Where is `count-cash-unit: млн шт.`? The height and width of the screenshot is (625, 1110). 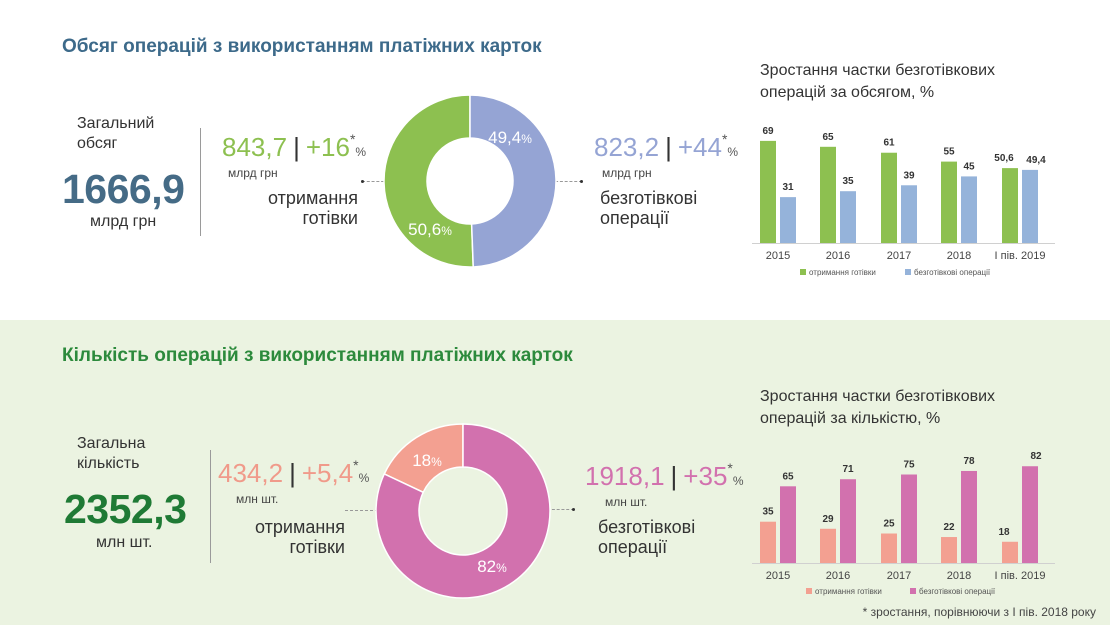 count-cash-unit: млн шт. is located at coordinates (257, 499).